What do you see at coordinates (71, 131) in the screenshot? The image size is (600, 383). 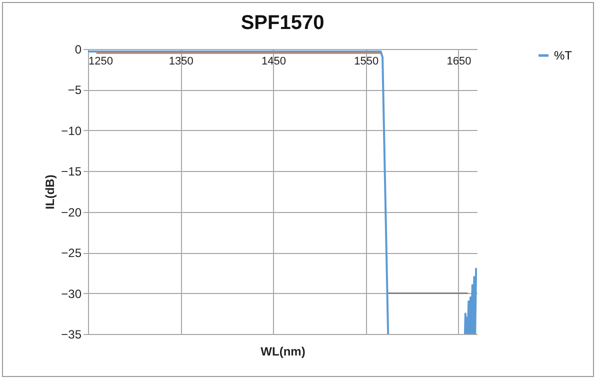 I see `y-tick-label: −10` at bounding box center [71, 131].